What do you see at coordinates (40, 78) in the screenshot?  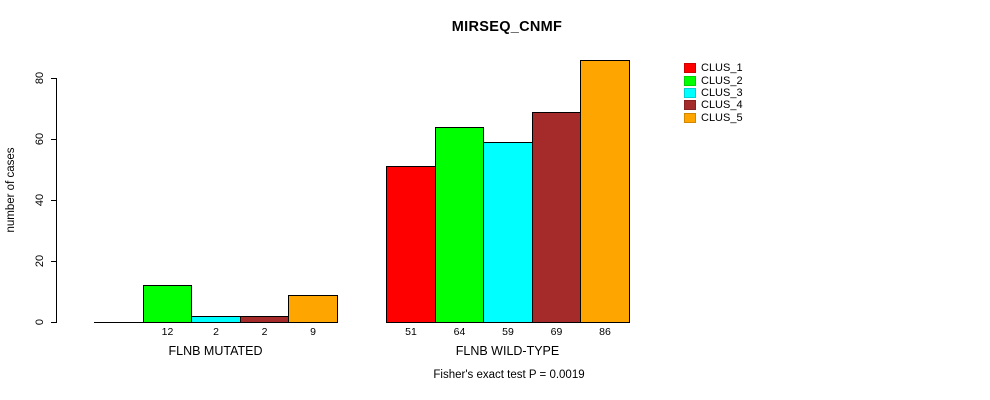 I see `y-tick-label: 80` at bounding box center [40, 78].